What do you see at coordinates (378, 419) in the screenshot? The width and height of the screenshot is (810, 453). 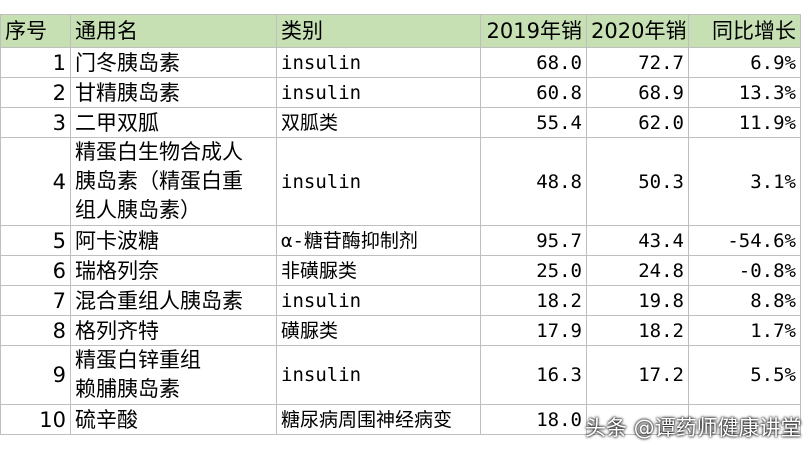 I see `table-cell: 糖尿病周围神经病变` at bounding box center [378, 419].